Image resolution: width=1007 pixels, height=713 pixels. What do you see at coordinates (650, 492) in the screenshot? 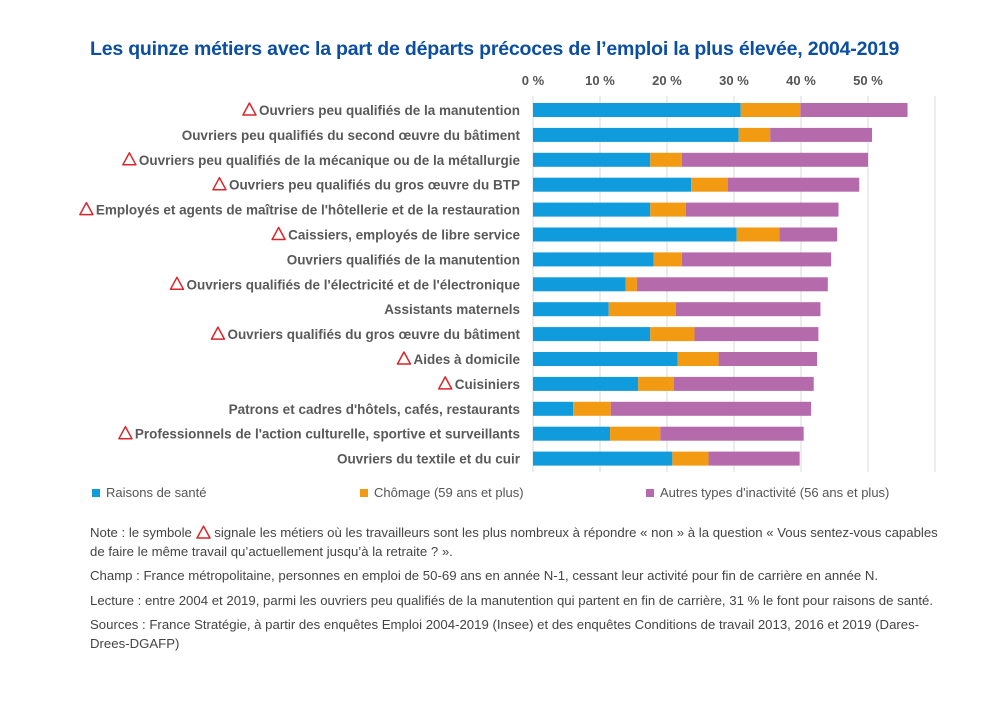
I see `legend-swatch-autres` at bounding box center [650, 492].